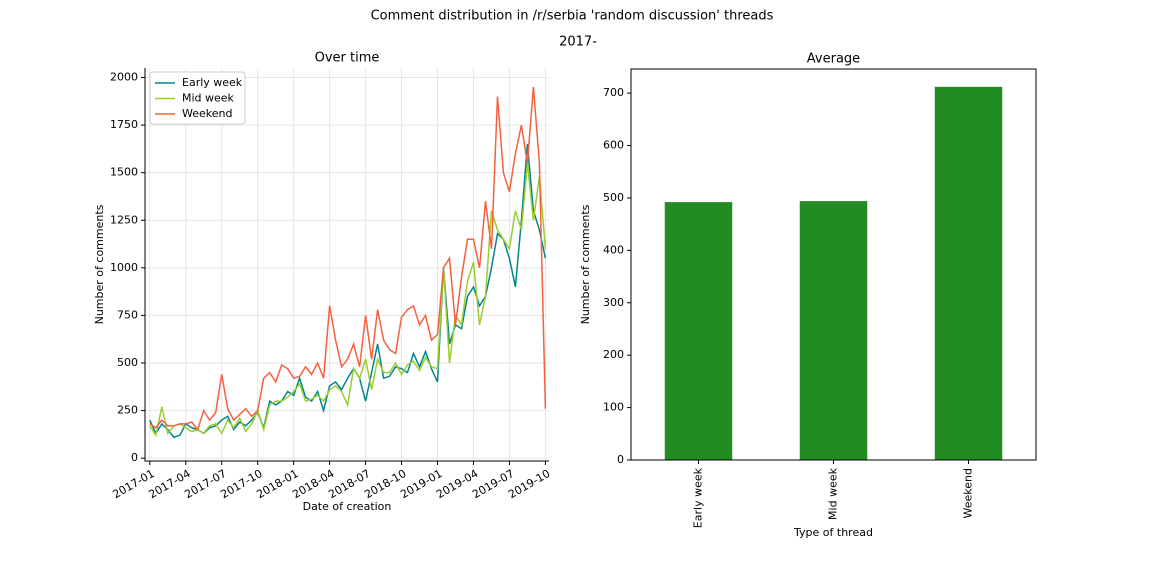 The image size is (1152, 579). What do you see at coordinates (698, 497) in the screenshot?
I see `x-tick-label: Early week` at bounding box center [698, 497].